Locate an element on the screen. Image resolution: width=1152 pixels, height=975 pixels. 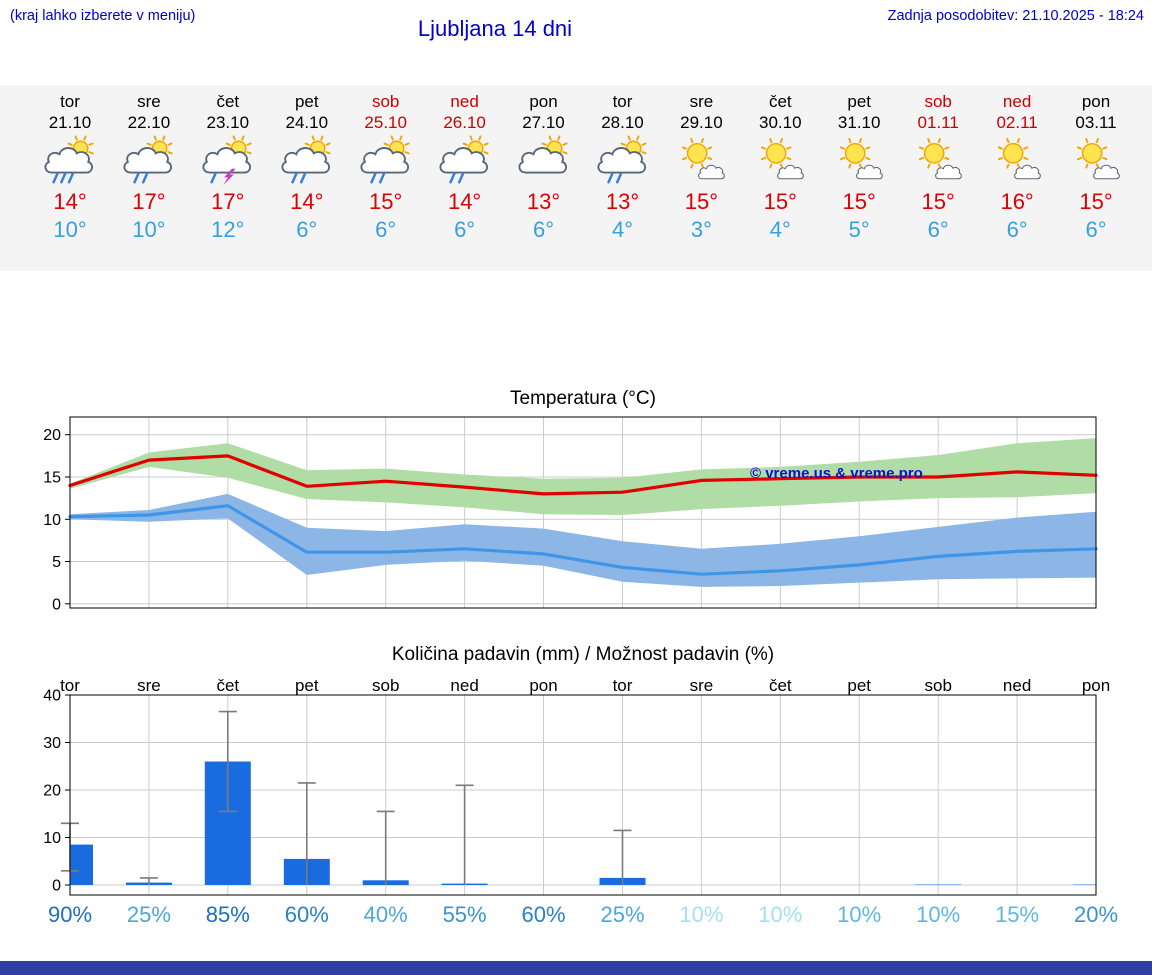
day-column: sob 01.11 15° 6° is located at coordinates (938, 163).